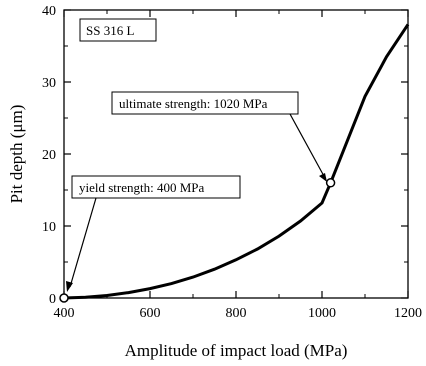 The width and height of the screenshot is (426, 366). I want to click on legend-box-label: SS 316 L, so click(110, 30).